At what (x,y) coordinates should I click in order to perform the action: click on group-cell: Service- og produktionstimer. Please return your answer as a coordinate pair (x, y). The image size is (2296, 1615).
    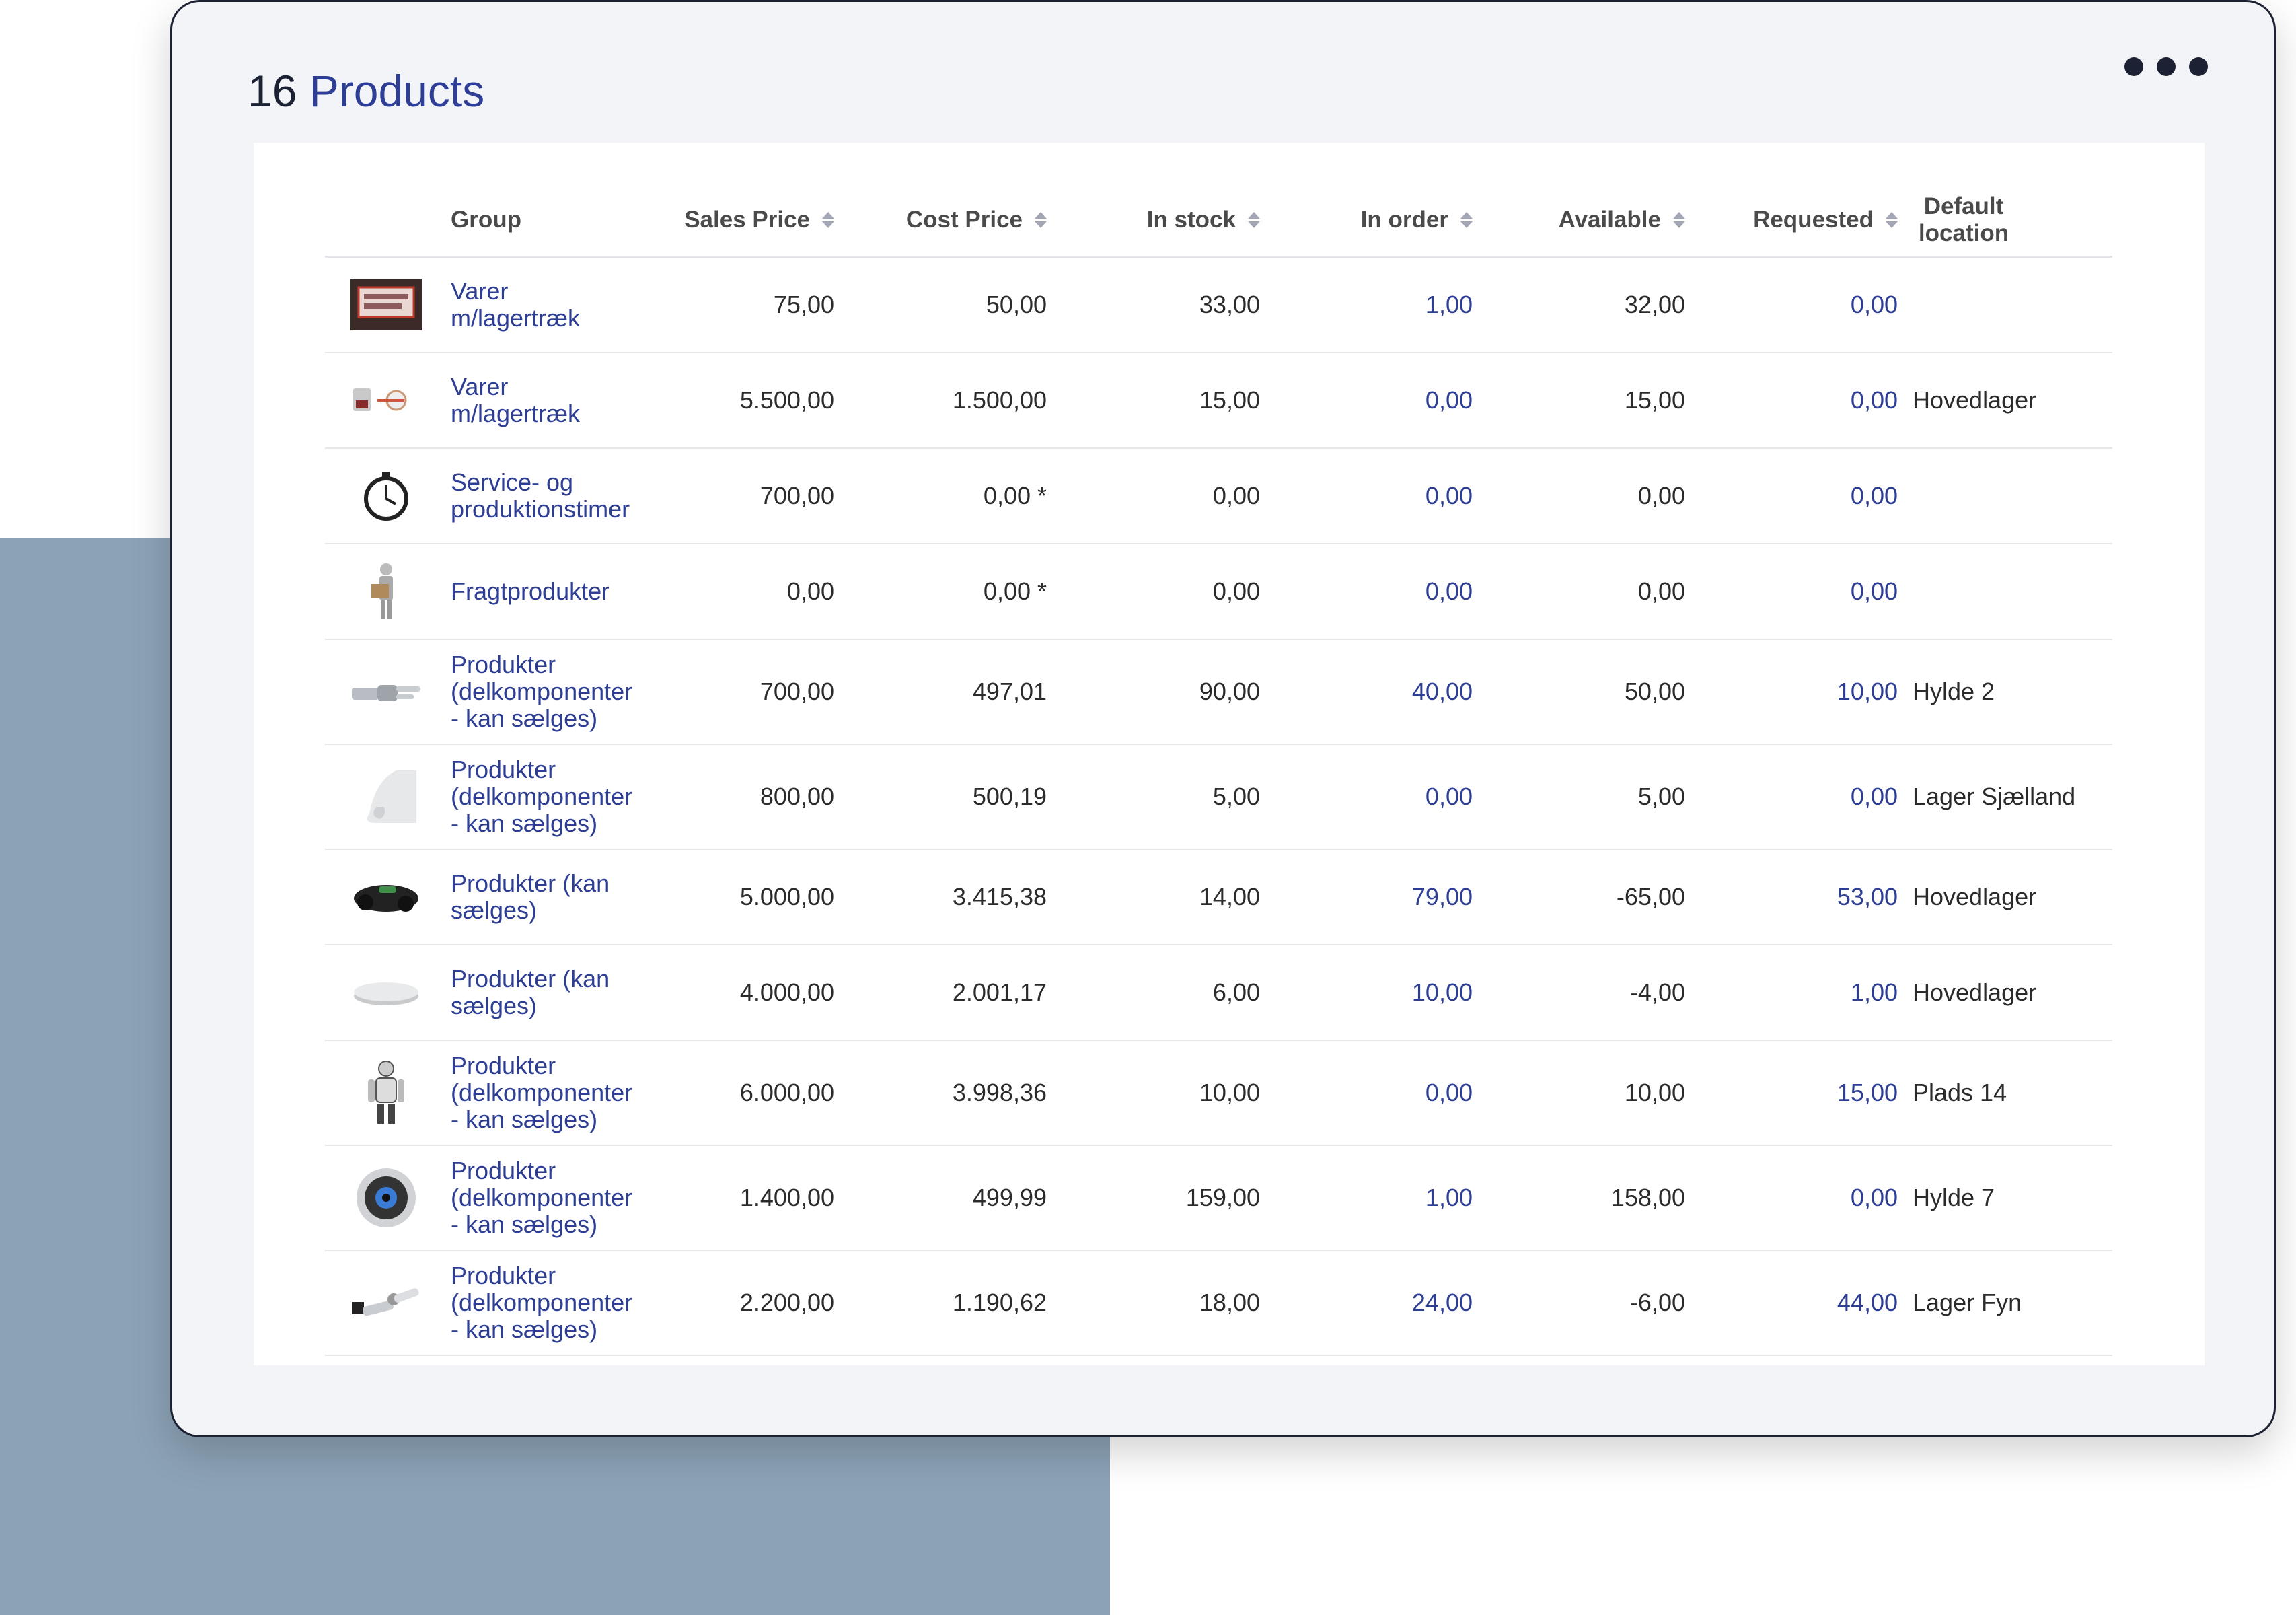
    Looking at the image, I should click on (545, 496).